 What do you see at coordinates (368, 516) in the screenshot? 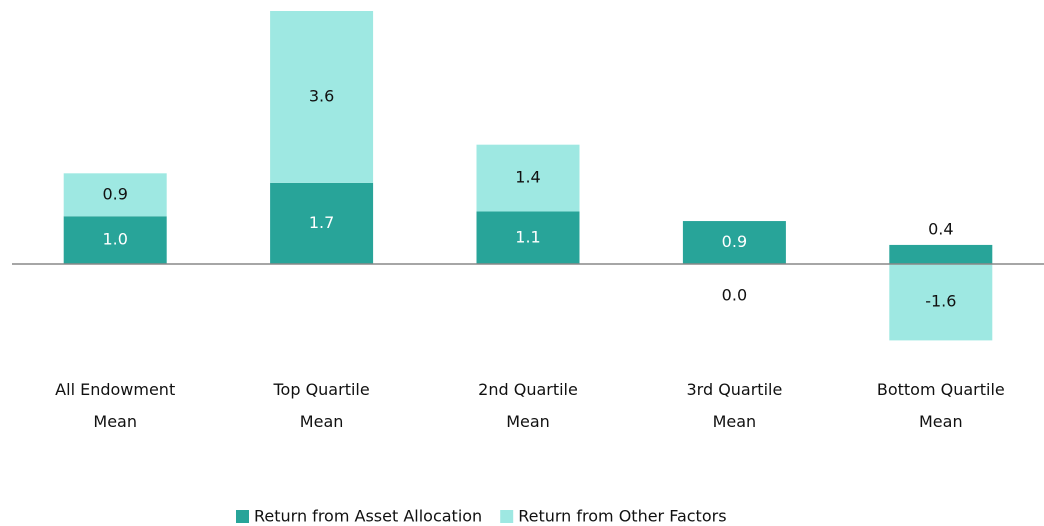
I see `legend-label: Return from Asset Allocation` at bounding box center [368, 516].